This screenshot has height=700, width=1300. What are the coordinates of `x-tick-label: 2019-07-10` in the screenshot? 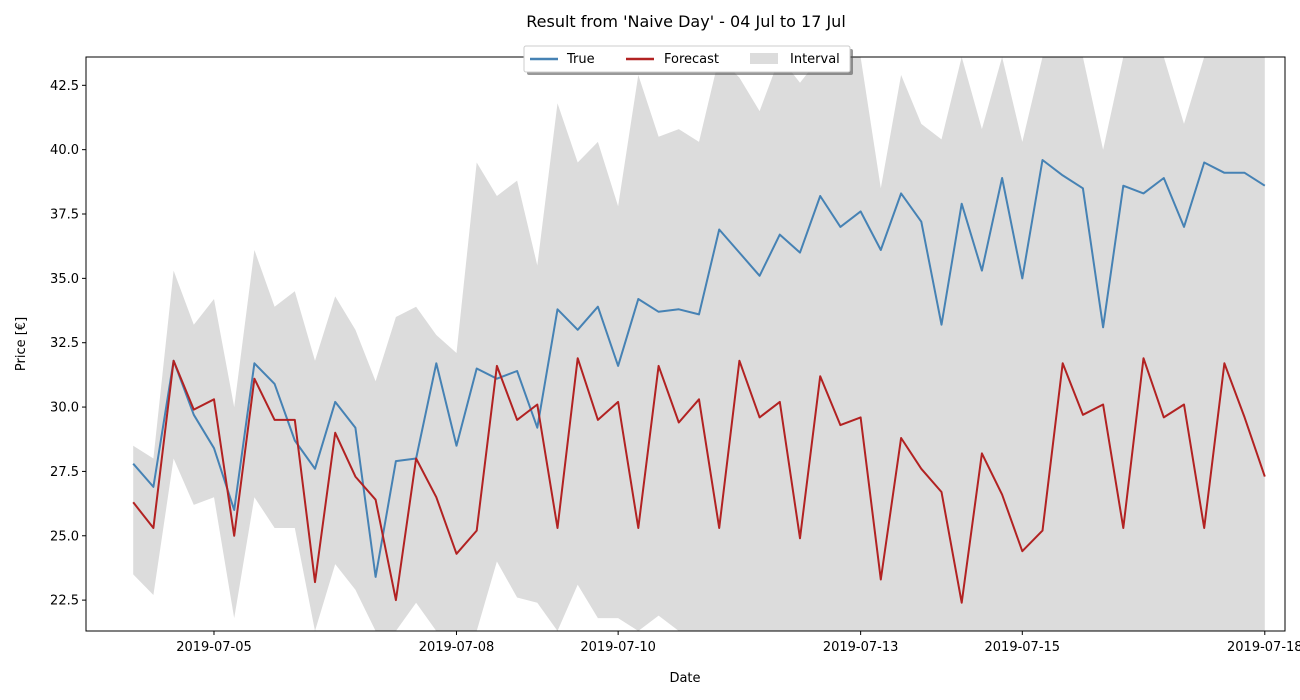 It's located at (618, 647).